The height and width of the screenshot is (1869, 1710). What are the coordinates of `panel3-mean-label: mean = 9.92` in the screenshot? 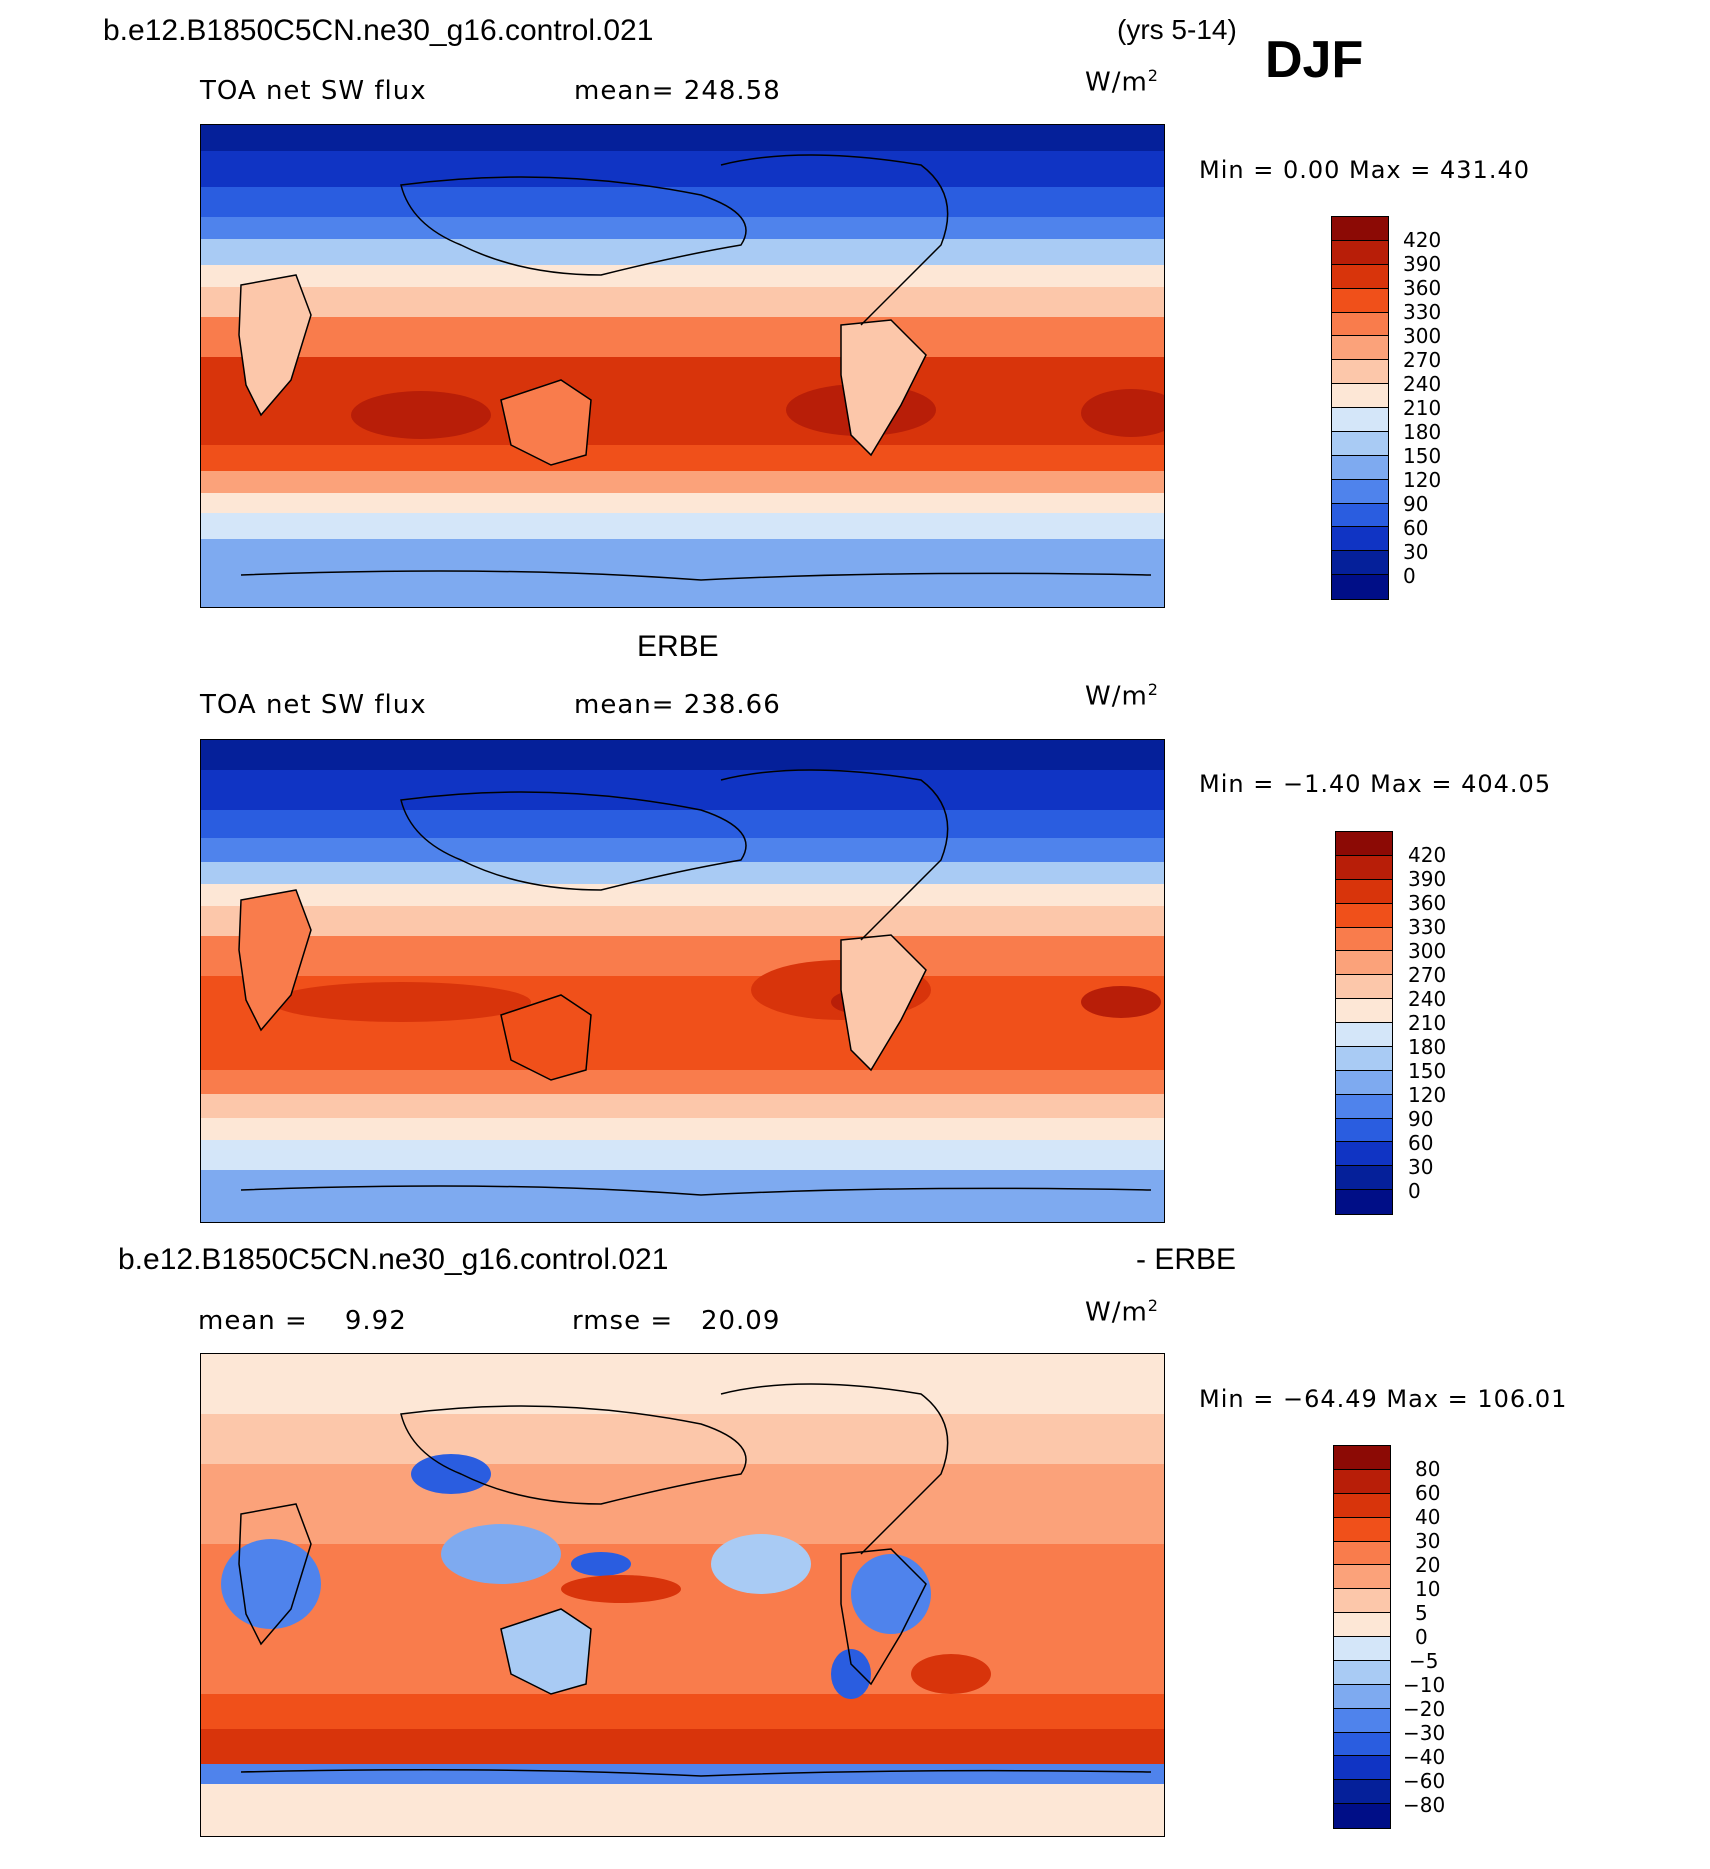 It's located at (302, 1321).